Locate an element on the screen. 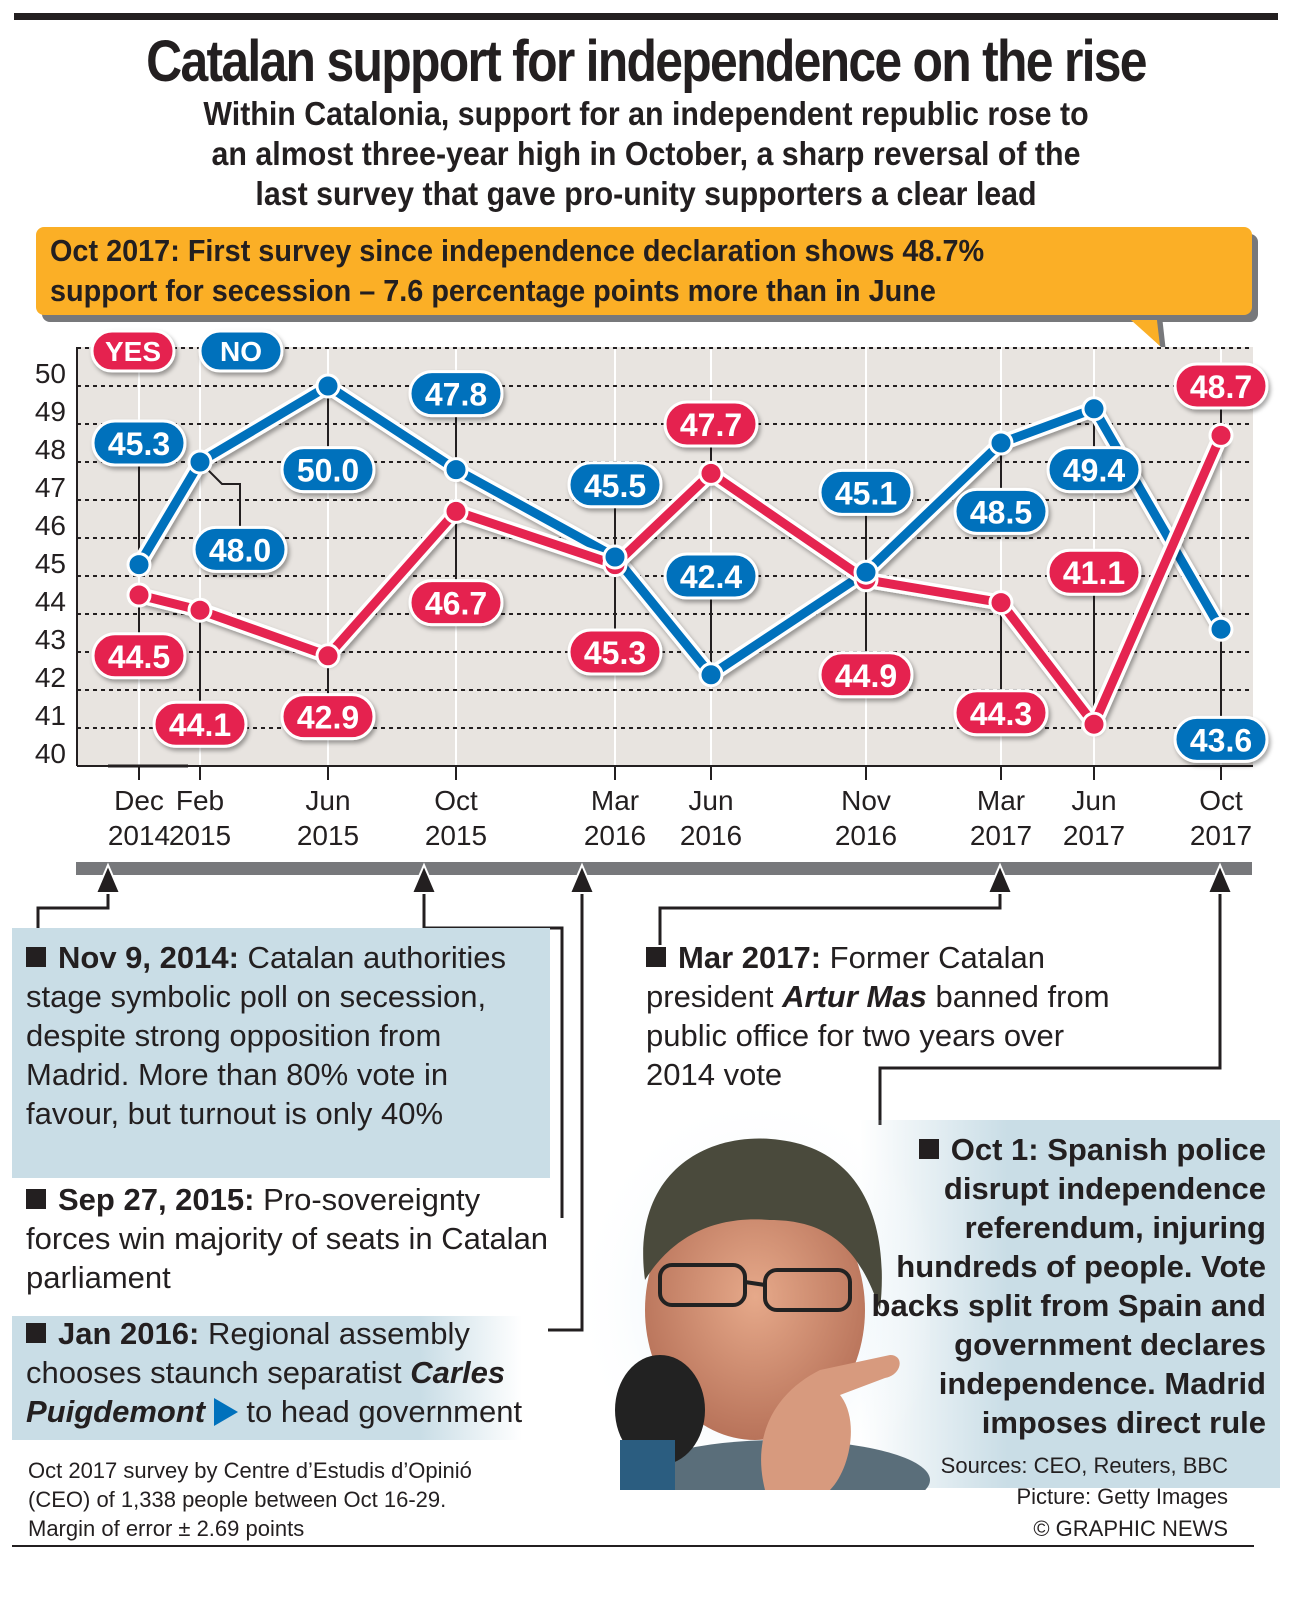  x-tick-year: 2016 is located at coordinates (615, 835).